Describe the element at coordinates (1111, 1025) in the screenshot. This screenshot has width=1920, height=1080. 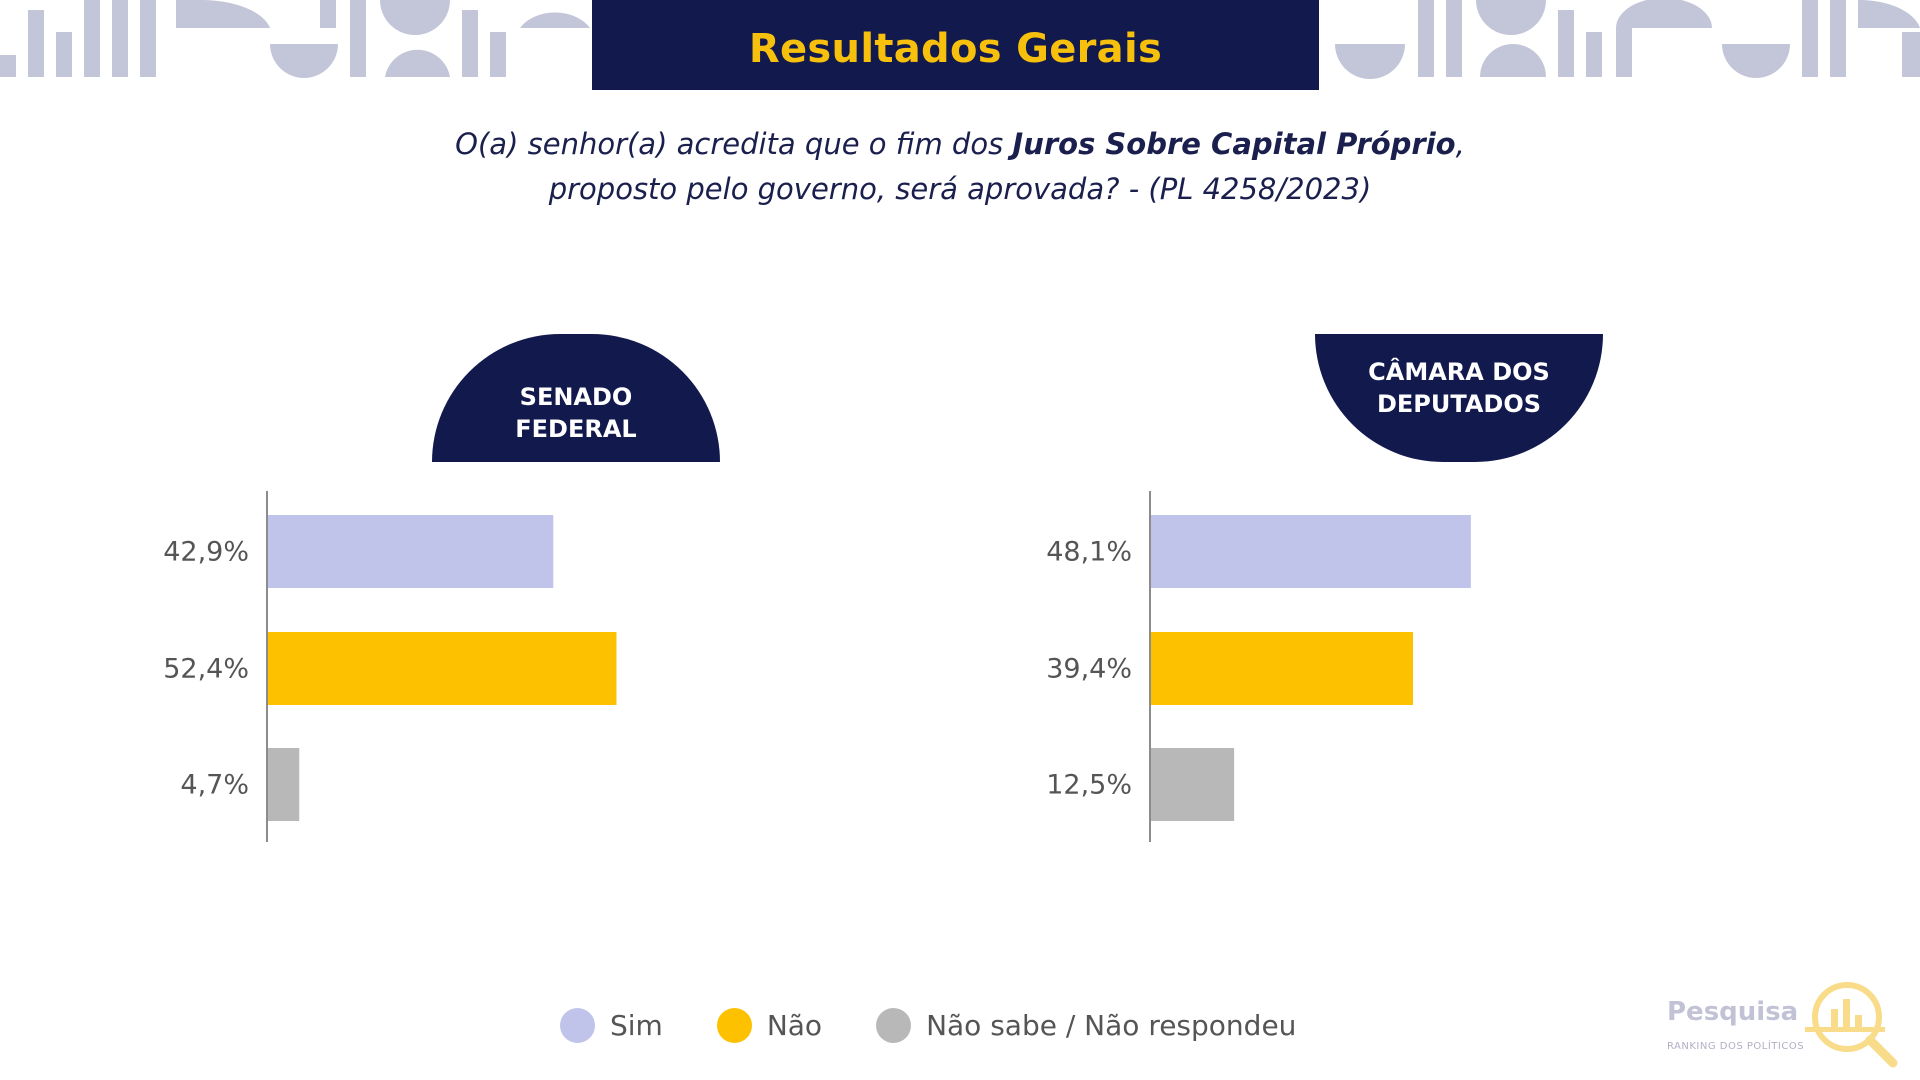
I see `legend-label-nao-sabe: Não sabe / Não respondeu` at that location.